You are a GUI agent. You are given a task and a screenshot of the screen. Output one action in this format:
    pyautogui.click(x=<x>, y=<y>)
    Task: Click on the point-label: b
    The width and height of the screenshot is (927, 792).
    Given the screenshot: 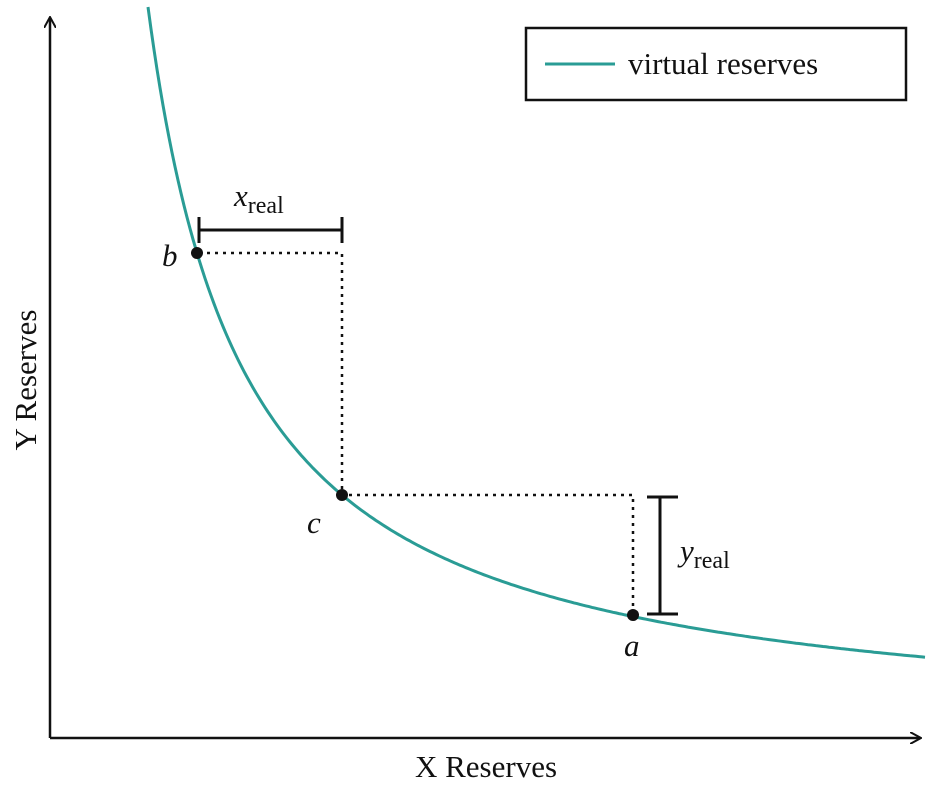 What is the action you would take?
    pyautogui.click(x=170, y=255)
    